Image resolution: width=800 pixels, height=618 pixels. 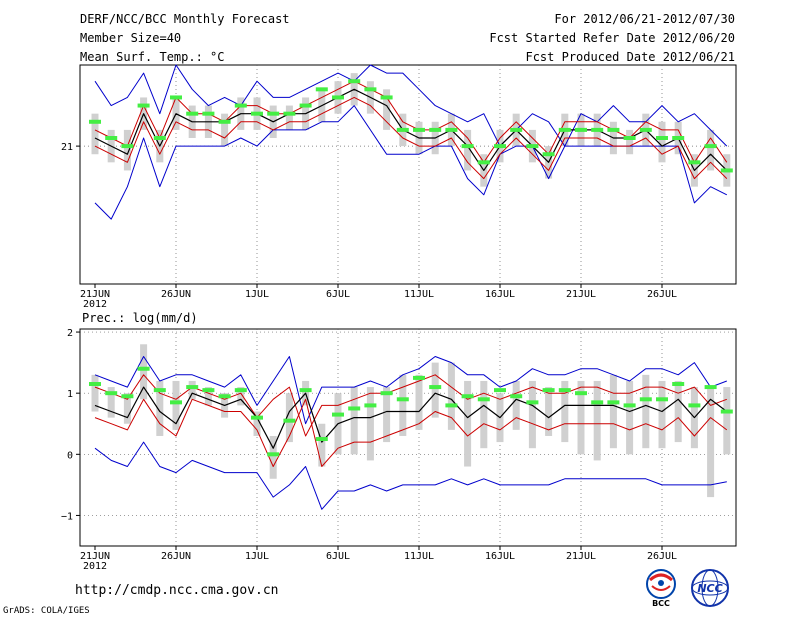 I want to click on min-envelope-line, so click(x=410, y=475).